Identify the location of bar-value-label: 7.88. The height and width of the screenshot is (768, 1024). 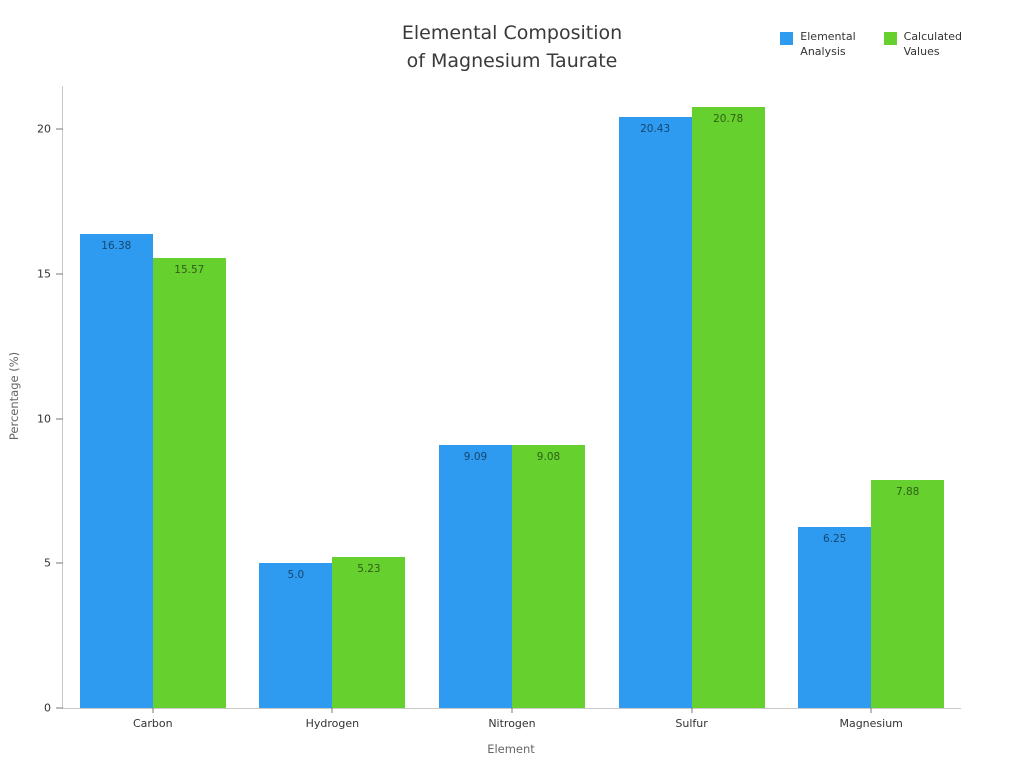
(907, 492).